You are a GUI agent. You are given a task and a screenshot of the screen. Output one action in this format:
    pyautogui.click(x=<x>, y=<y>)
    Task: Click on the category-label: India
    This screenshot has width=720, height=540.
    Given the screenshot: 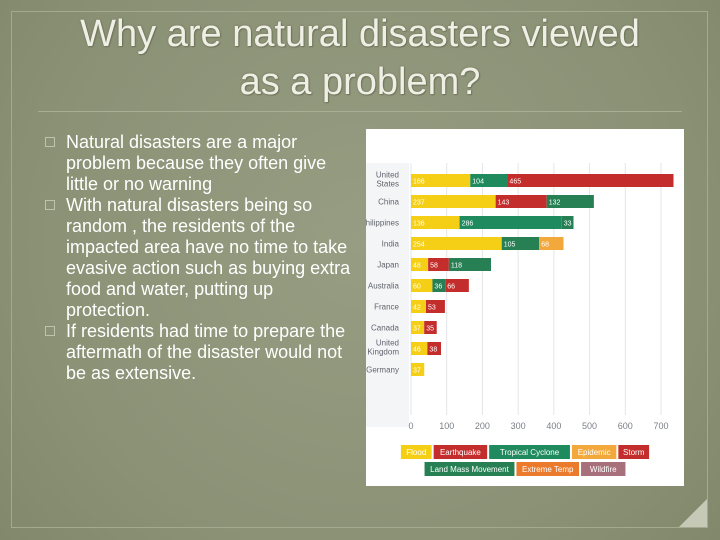 What is the action you would take?
    pyautogui.click(x=391, y=244)
    